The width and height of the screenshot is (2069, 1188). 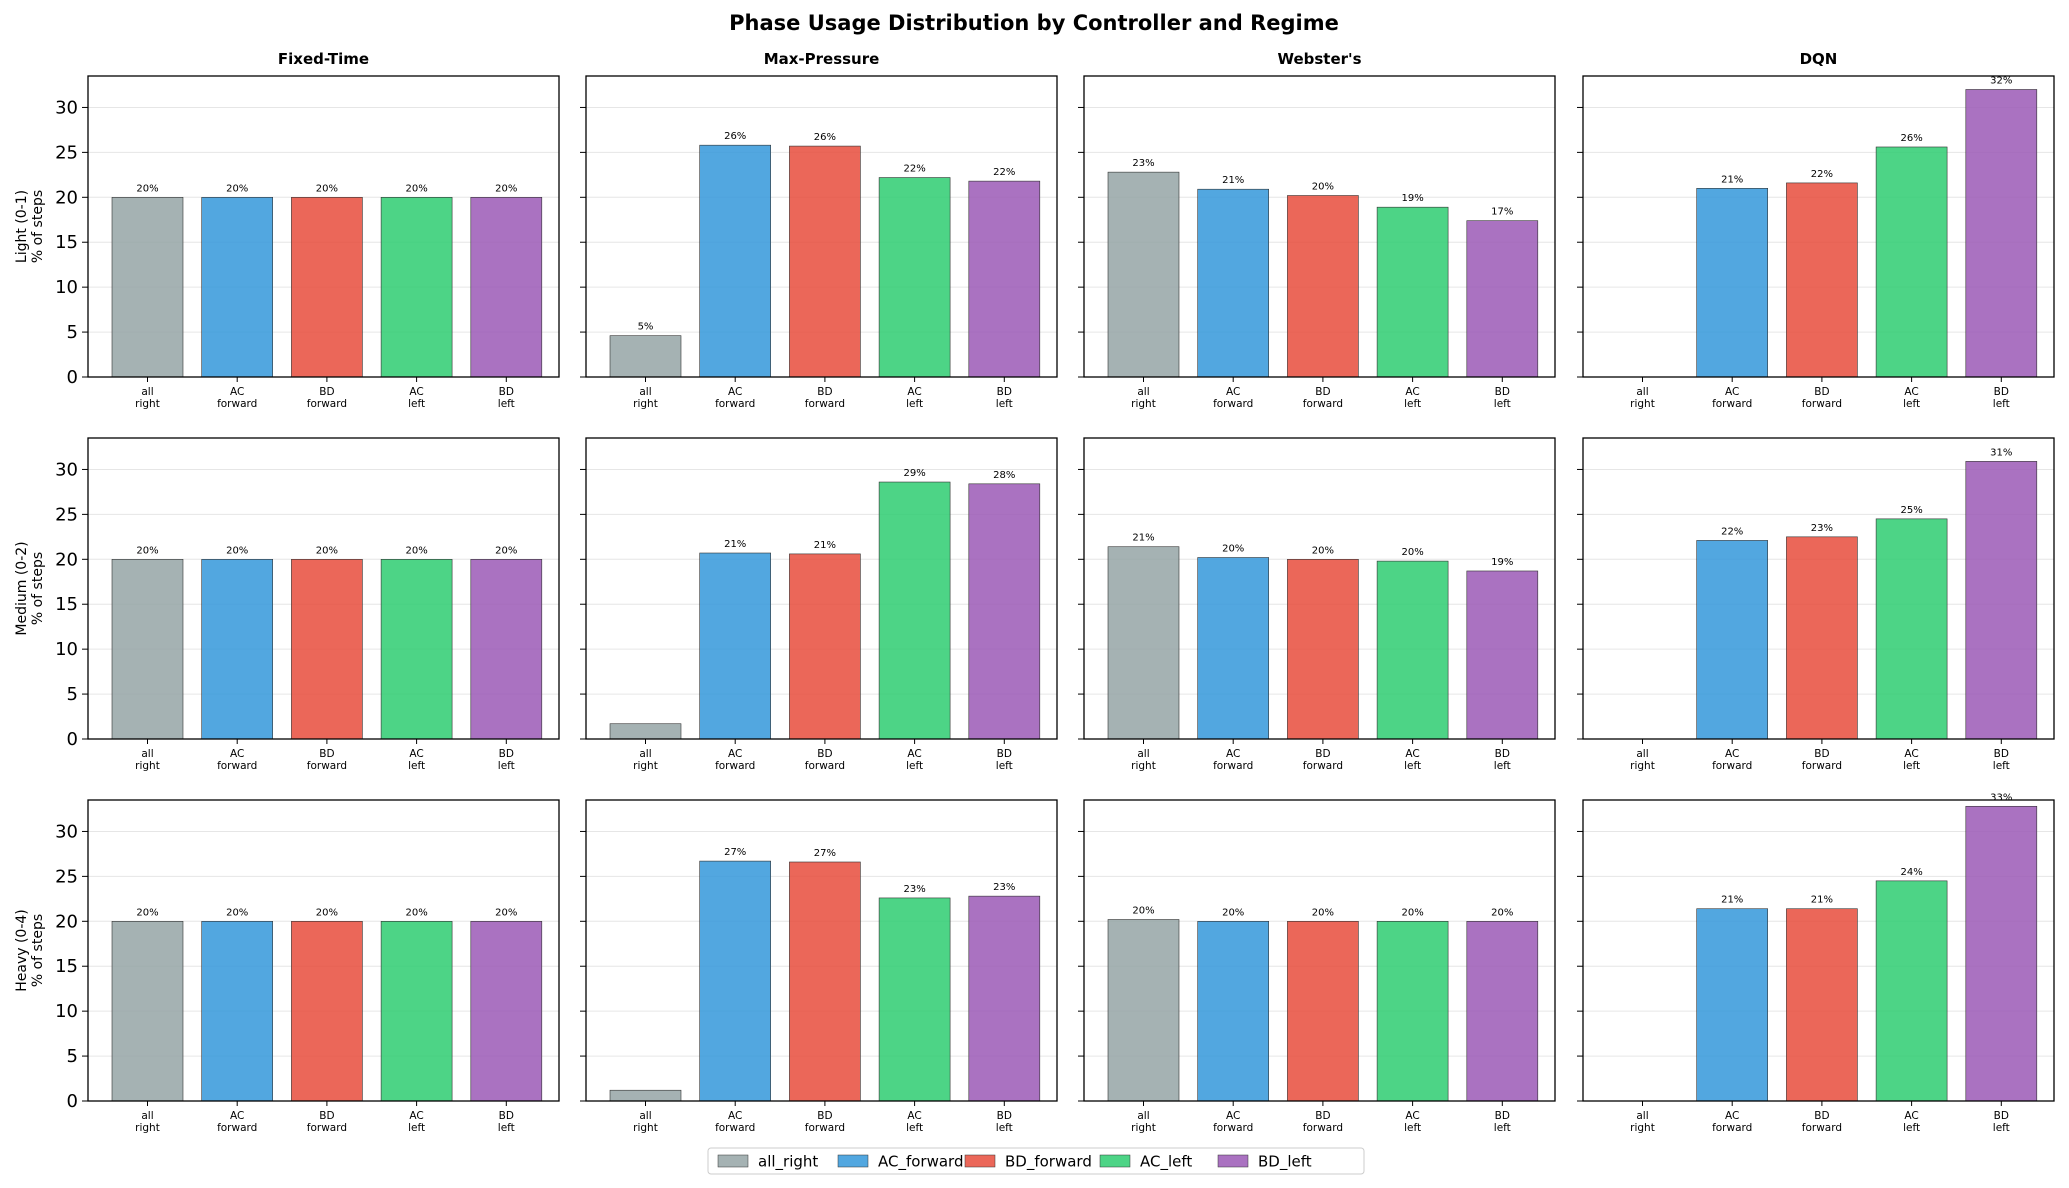 What do you see at coordinates (735, 136) in the screenshot?
I see `bar-label: 26%` at bounding box center [735, 136].